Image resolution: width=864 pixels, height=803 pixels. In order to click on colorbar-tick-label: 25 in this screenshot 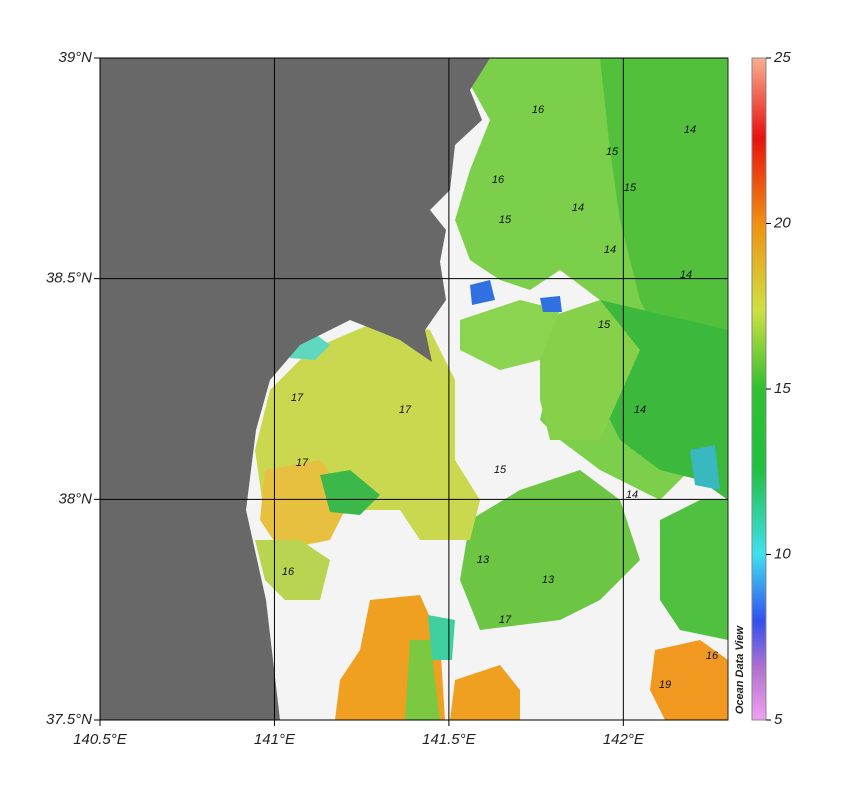, I will do `click(782, 57)`.